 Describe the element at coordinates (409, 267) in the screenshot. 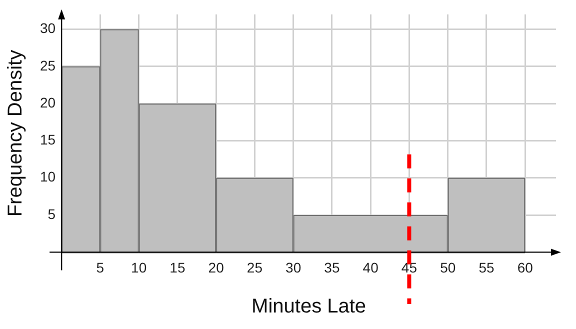

I see `x-tick-label: 45` at that location.